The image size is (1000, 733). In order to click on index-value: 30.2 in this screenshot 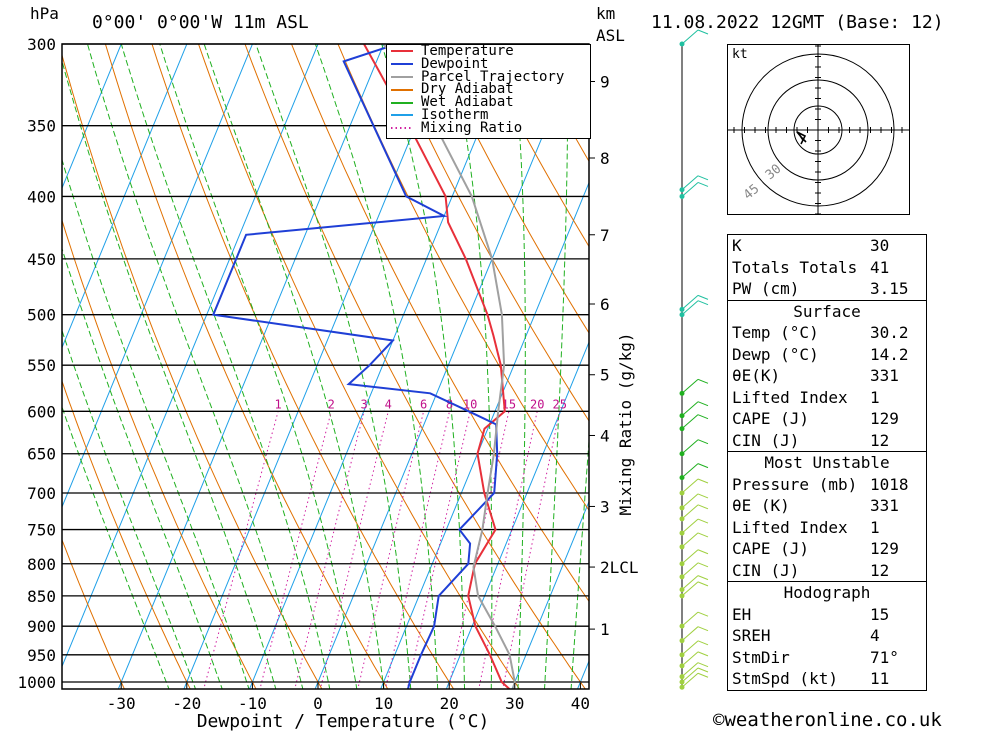, I will do `click(889, 332)`.